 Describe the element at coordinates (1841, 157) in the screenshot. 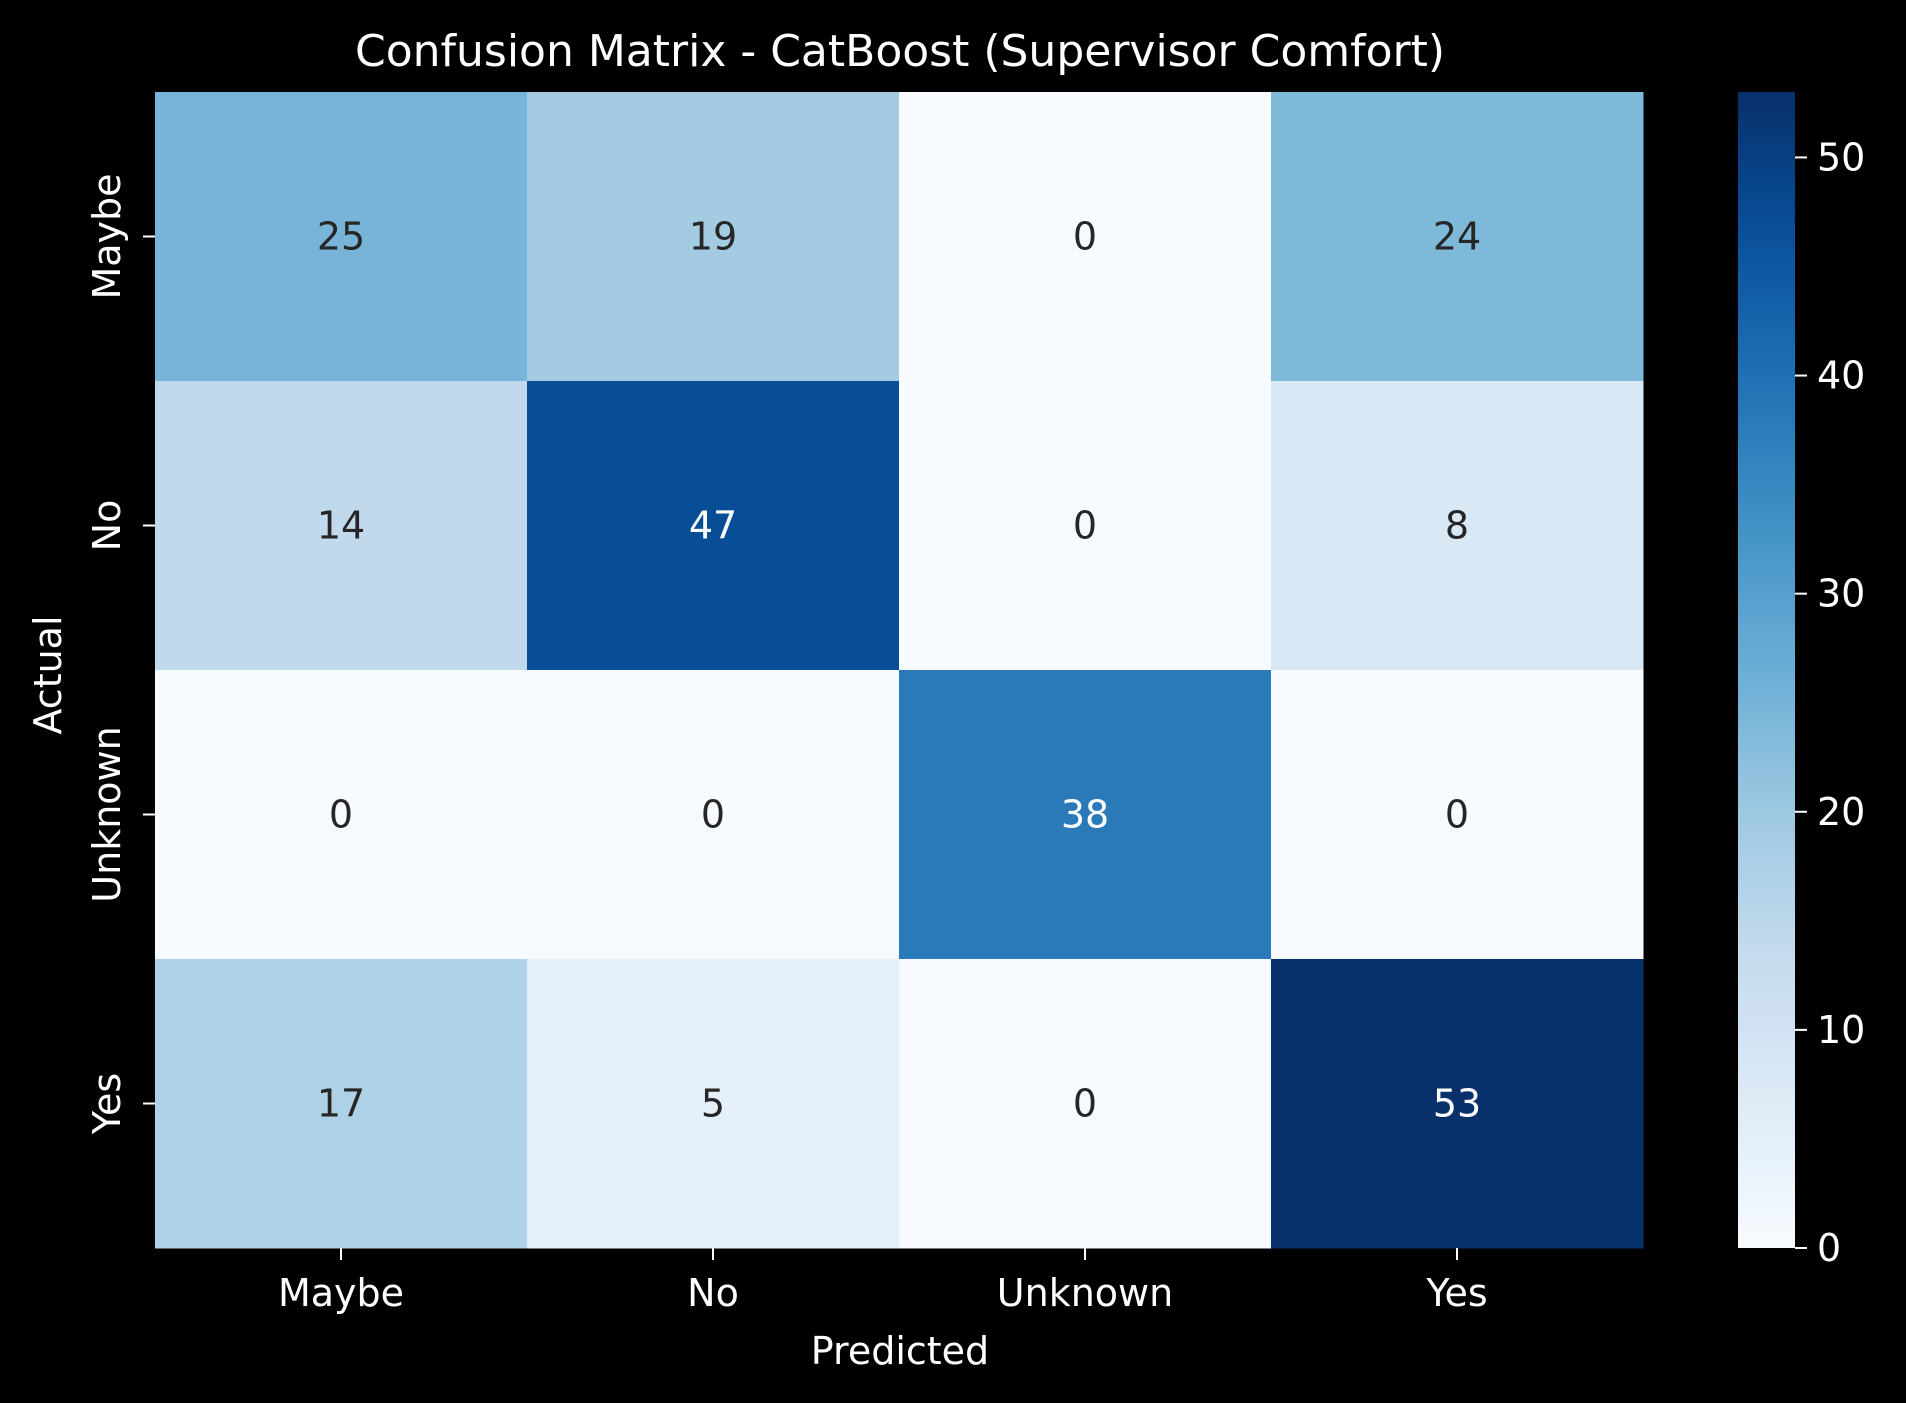

I see `colorbar-tick-label: 50` at that location.